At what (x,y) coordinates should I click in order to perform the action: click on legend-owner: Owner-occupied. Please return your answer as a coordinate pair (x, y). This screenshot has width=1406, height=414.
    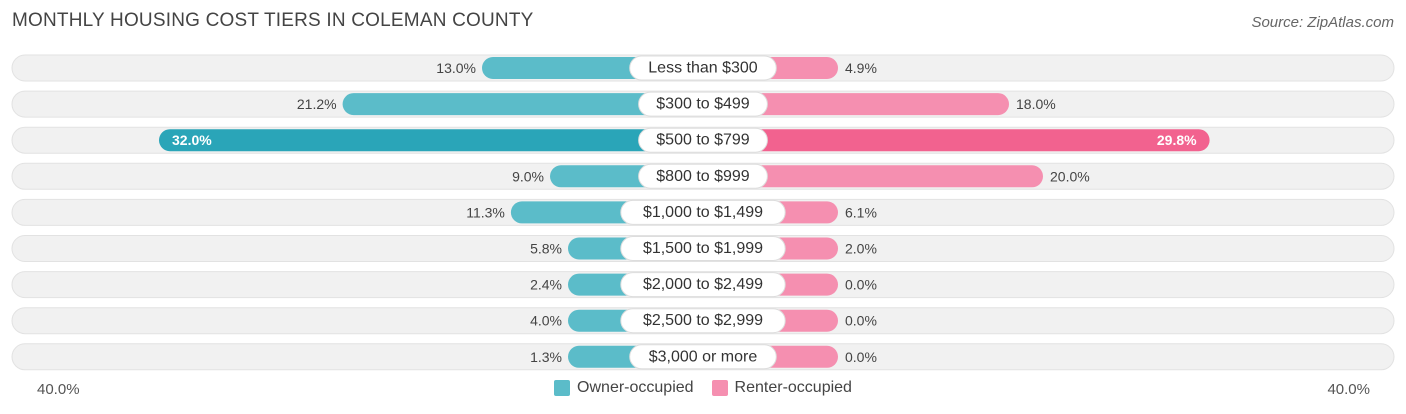
    Looking at the image, I should click on (624, 388).